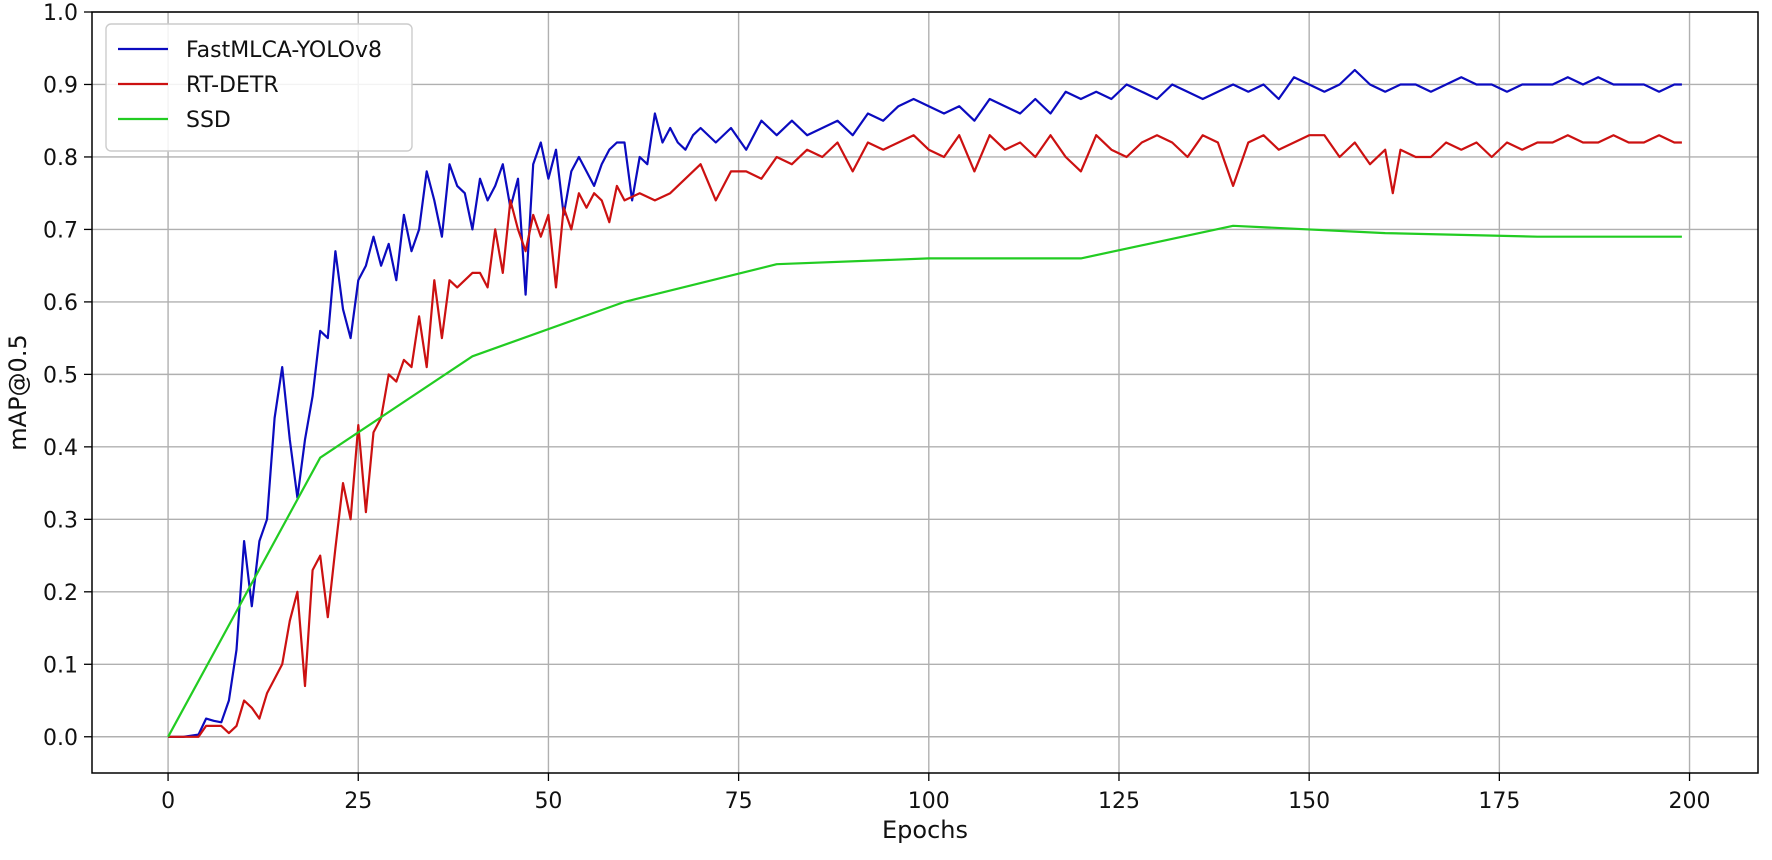 The height and width of the screenshot is (860, 1772). Describe the element at coordinates (358, 801) in the screenshot. I see `x-tick-label: 25` at that location.